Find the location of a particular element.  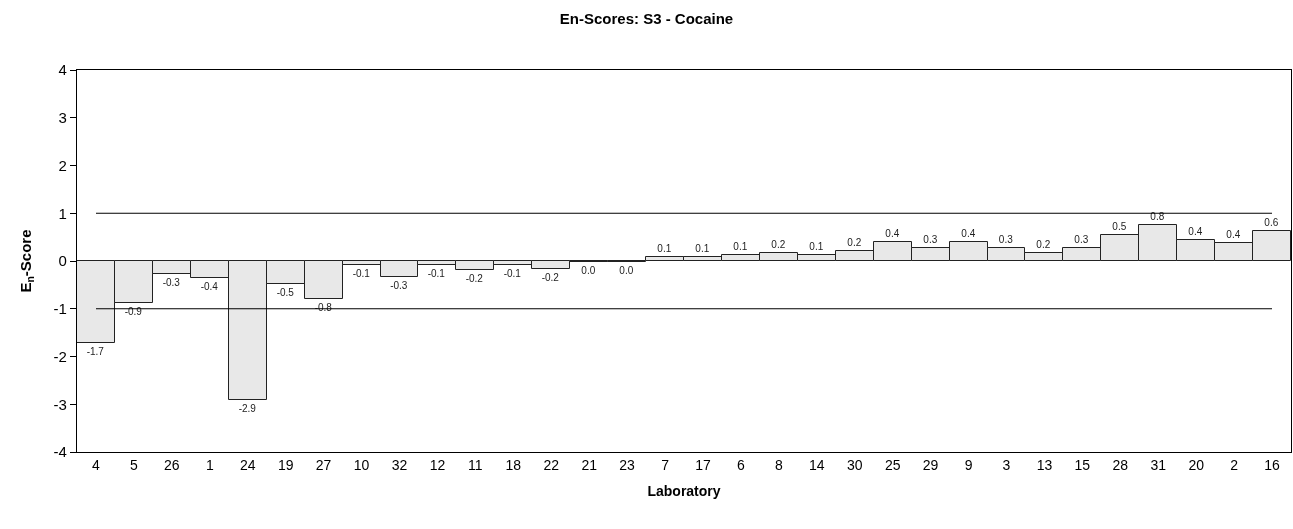

chart-title: En-Scores: S3 - Cocaine is located at coordinates (646, 18).